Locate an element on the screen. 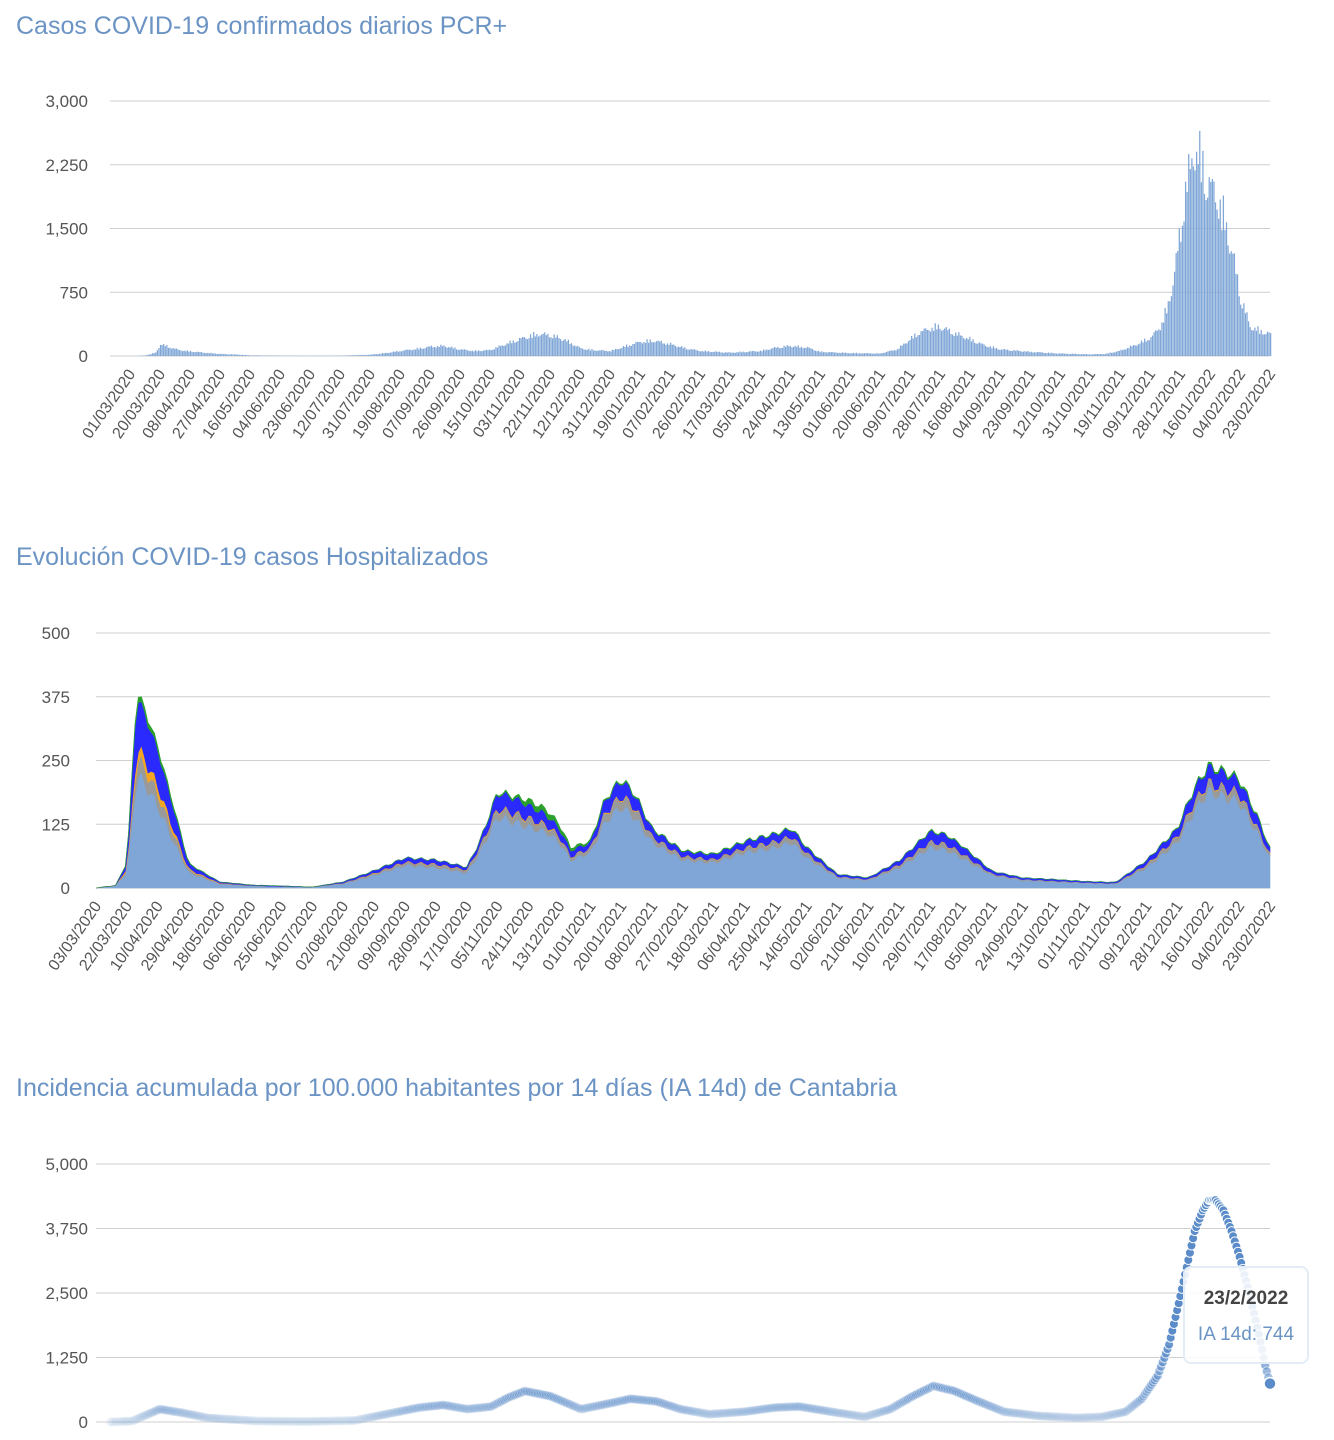 The height and width of the screenshot is (1440, 1334). hosp-ytick: 375 is located at coordinates (56, 697).